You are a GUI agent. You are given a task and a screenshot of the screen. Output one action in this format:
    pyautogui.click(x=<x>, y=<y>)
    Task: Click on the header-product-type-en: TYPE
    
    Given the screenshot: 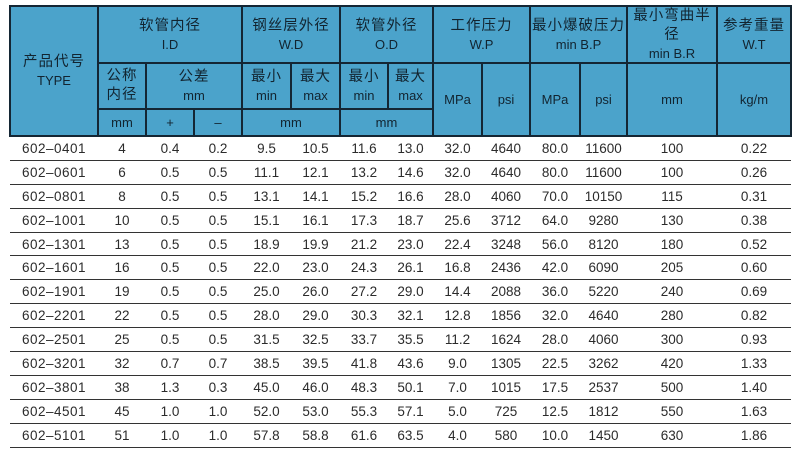 What is the action you would take?
    pyautogui.click(x=54, y=80)
    